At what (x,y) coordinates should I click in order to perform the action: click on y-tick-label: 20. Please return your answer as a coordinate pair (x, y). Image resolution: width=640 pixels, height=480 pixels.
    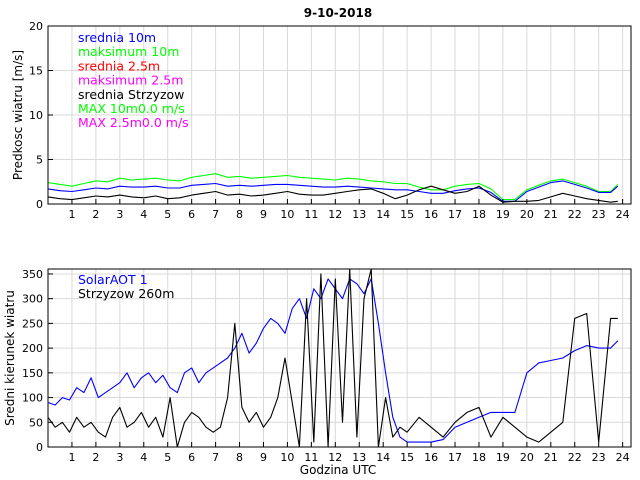
    Looking at the image, I should click on (36, 26).